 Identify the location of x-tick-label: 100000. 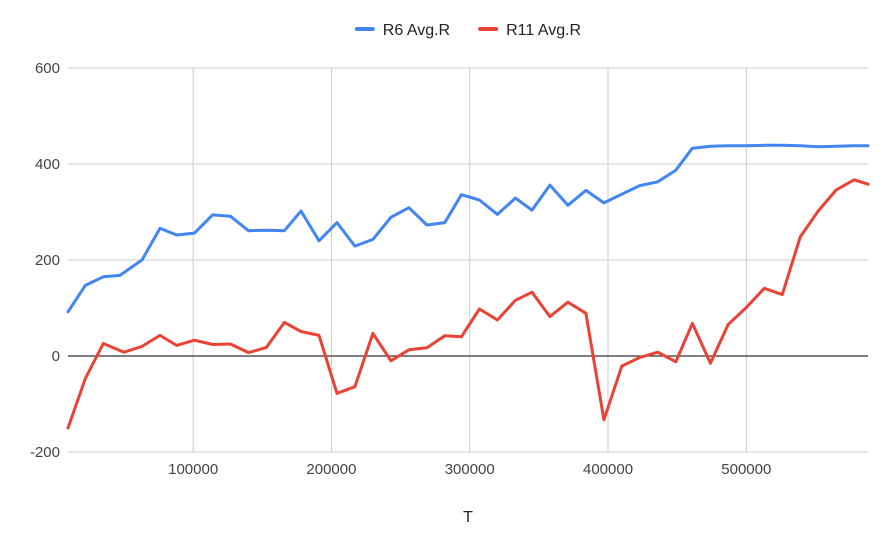
(193, 469).